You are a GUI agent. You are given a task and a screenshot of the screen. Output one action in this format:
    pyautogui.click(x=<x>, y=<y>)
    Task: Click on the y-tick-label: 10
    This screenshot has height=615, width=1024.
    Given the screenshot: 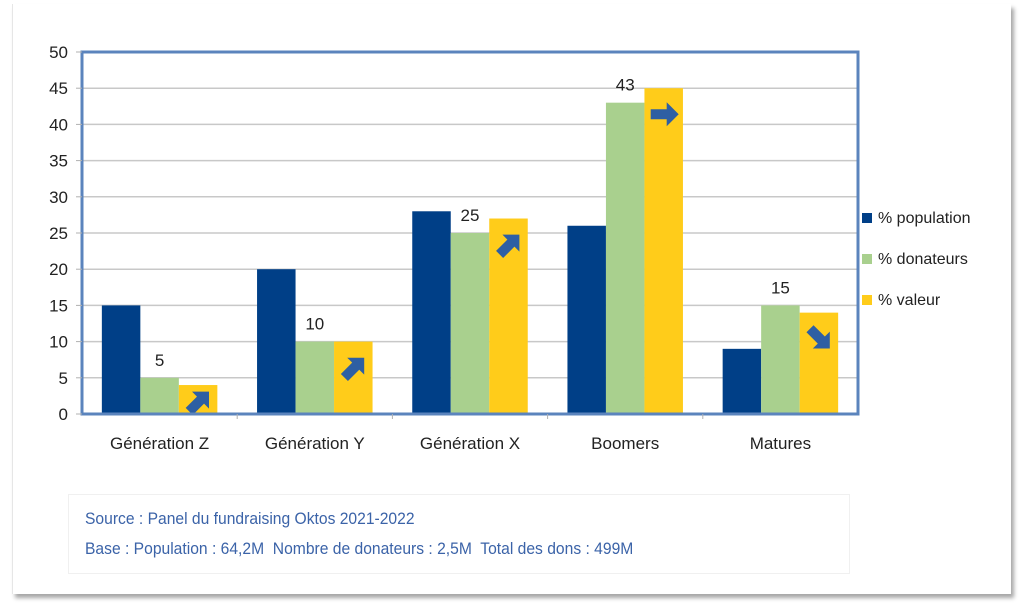 What is the action you would take?
    pyautogui.click(x=58, y=342)
    